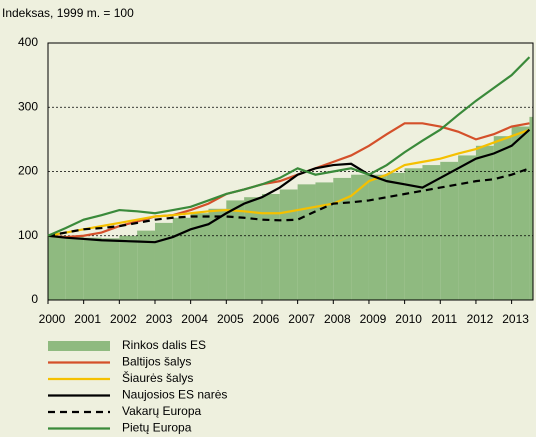 The height and width of the screenshot is (437, 536). What do you see at coordinates (157, 377) in the screenshot?
I see `legend-label: Šiaurės šalys` at bounding box center [157, 377].